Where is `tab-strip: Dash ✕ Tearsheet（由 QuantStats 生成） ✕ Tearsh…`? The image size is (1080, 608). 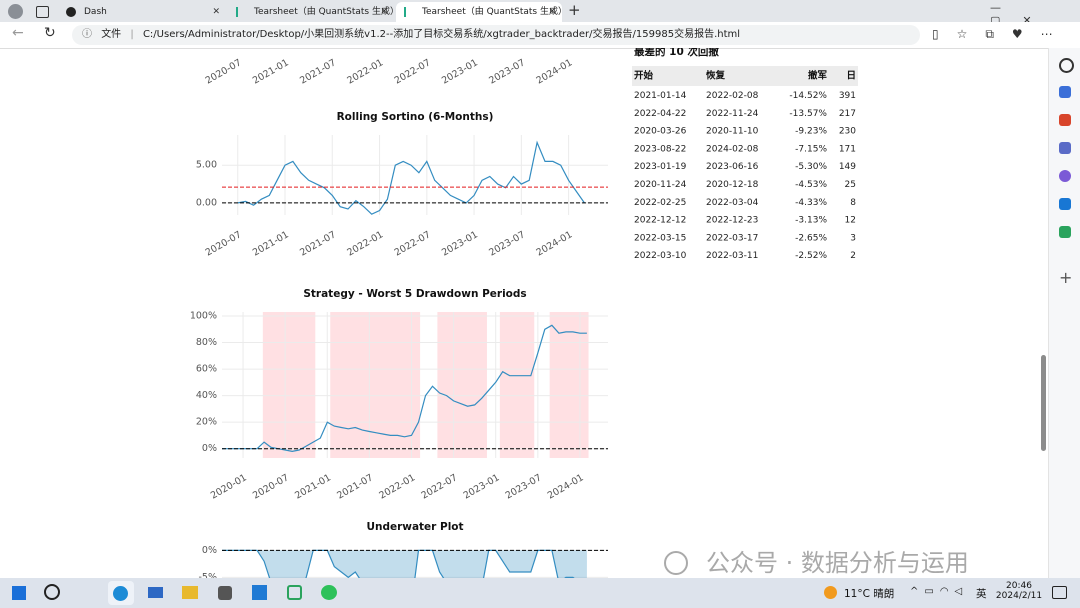
tab-strip: Dash ✕ Tearsheet（由 QuantStats 生成） ✕ Tearsh… is located at coordinates (540, 13).